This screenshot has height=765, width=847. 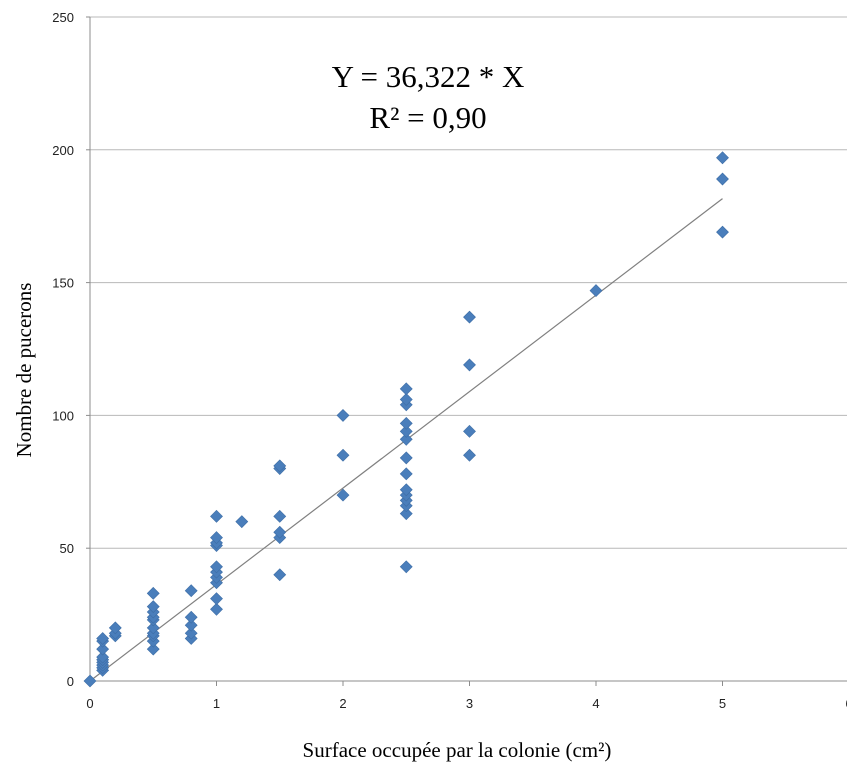 I want to click on x-tick-label: 5, so click(x=722, y=703).